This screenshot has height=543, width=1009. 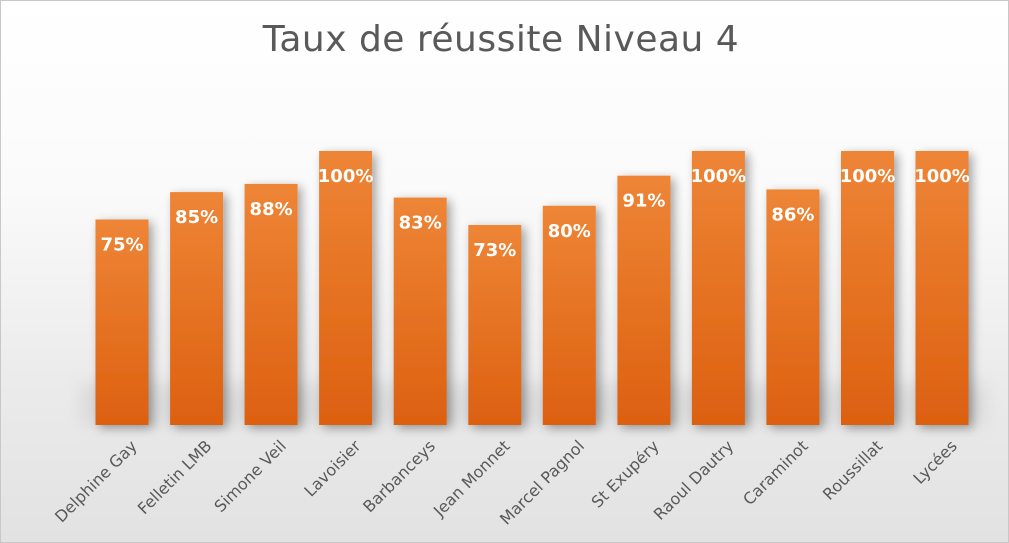 I want to click on chart-title: Taux de réussite Niveau 4, so click(x=501, y=39).